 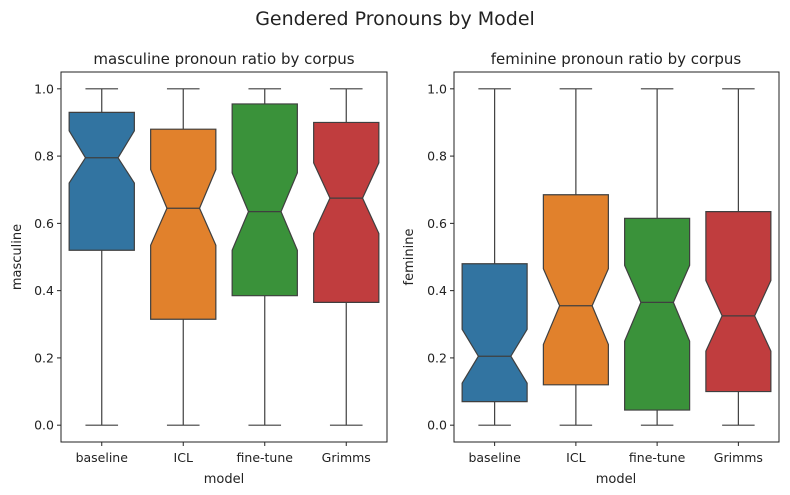 I want to click on feminine-y-tick-label: 0.2, so click(x=437, y=357).